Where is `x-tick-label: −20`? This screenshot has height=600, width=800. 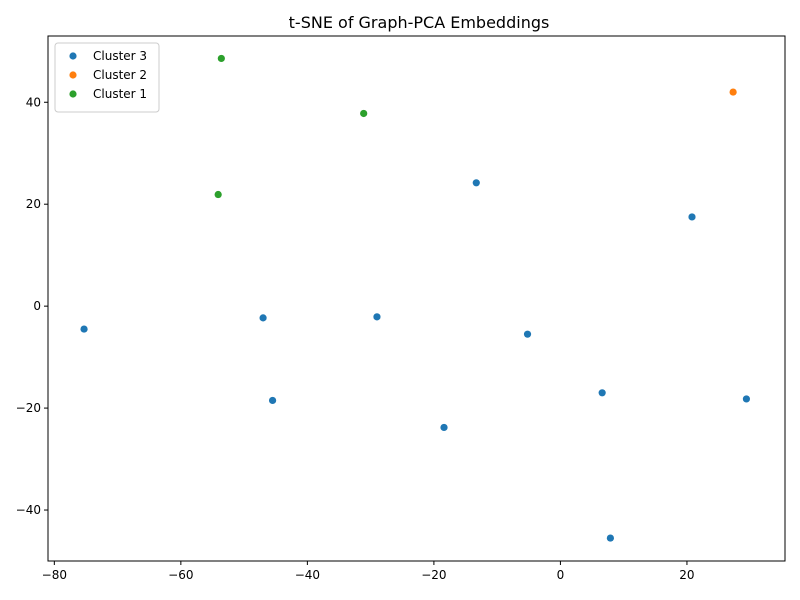
x-tick-label: −20 is located at coordinates (433, 575).